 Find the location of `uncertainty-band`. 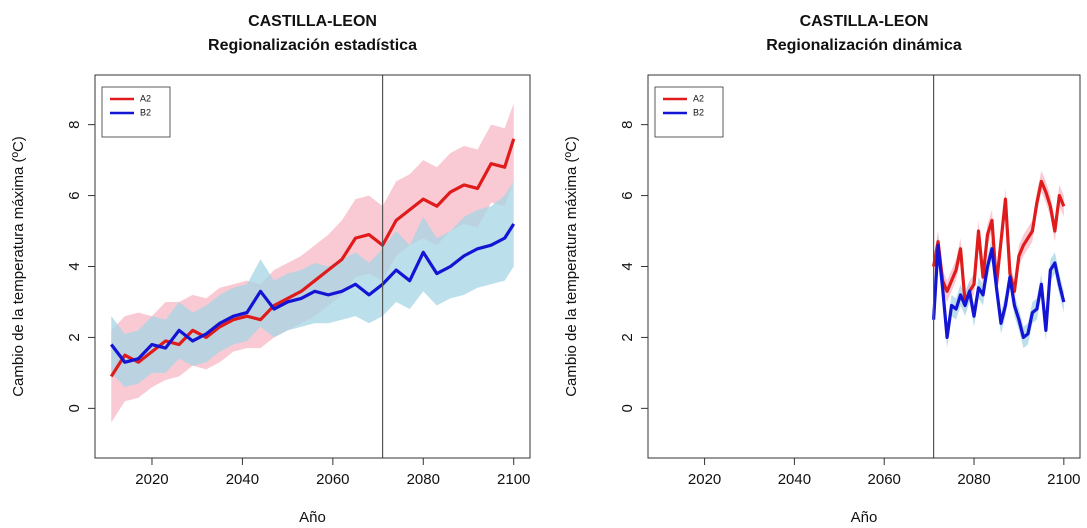

uncertainty-band is located at coordinates (998, 241).